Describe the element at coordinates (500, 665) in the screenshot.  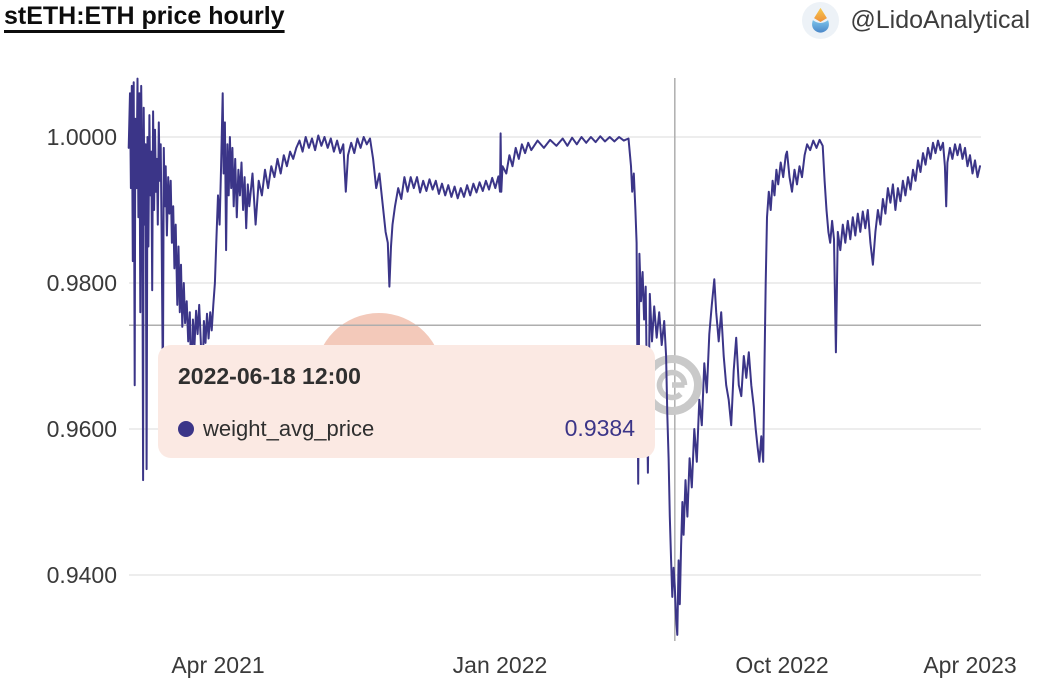
I see `x-axis-tick-label: Jan 2022` at that location.